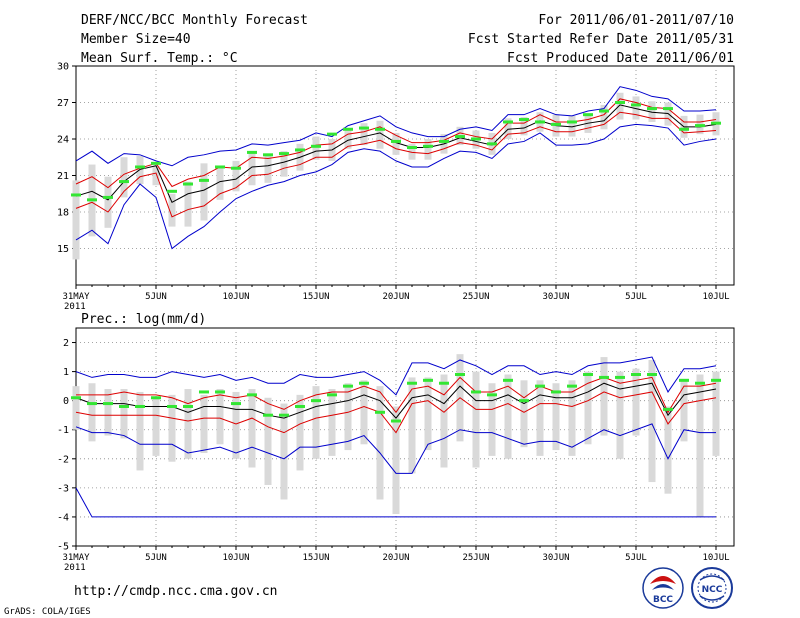  Describe the element at coordinates (395, 448) in the screenshot. I see `precip-series-min` at that location.